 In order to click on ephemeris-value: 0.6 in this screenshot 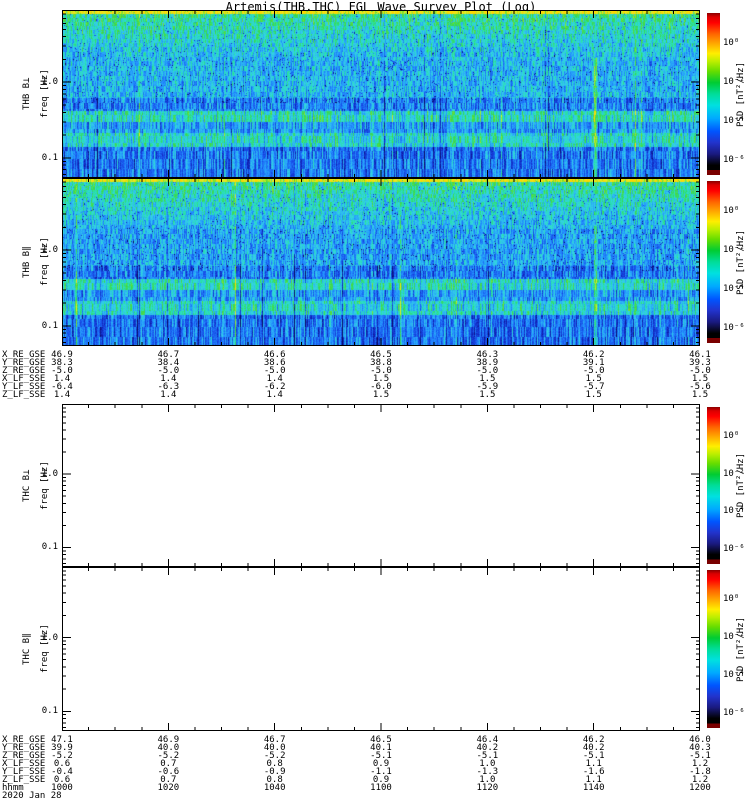, I will do `click(62, 764)`.